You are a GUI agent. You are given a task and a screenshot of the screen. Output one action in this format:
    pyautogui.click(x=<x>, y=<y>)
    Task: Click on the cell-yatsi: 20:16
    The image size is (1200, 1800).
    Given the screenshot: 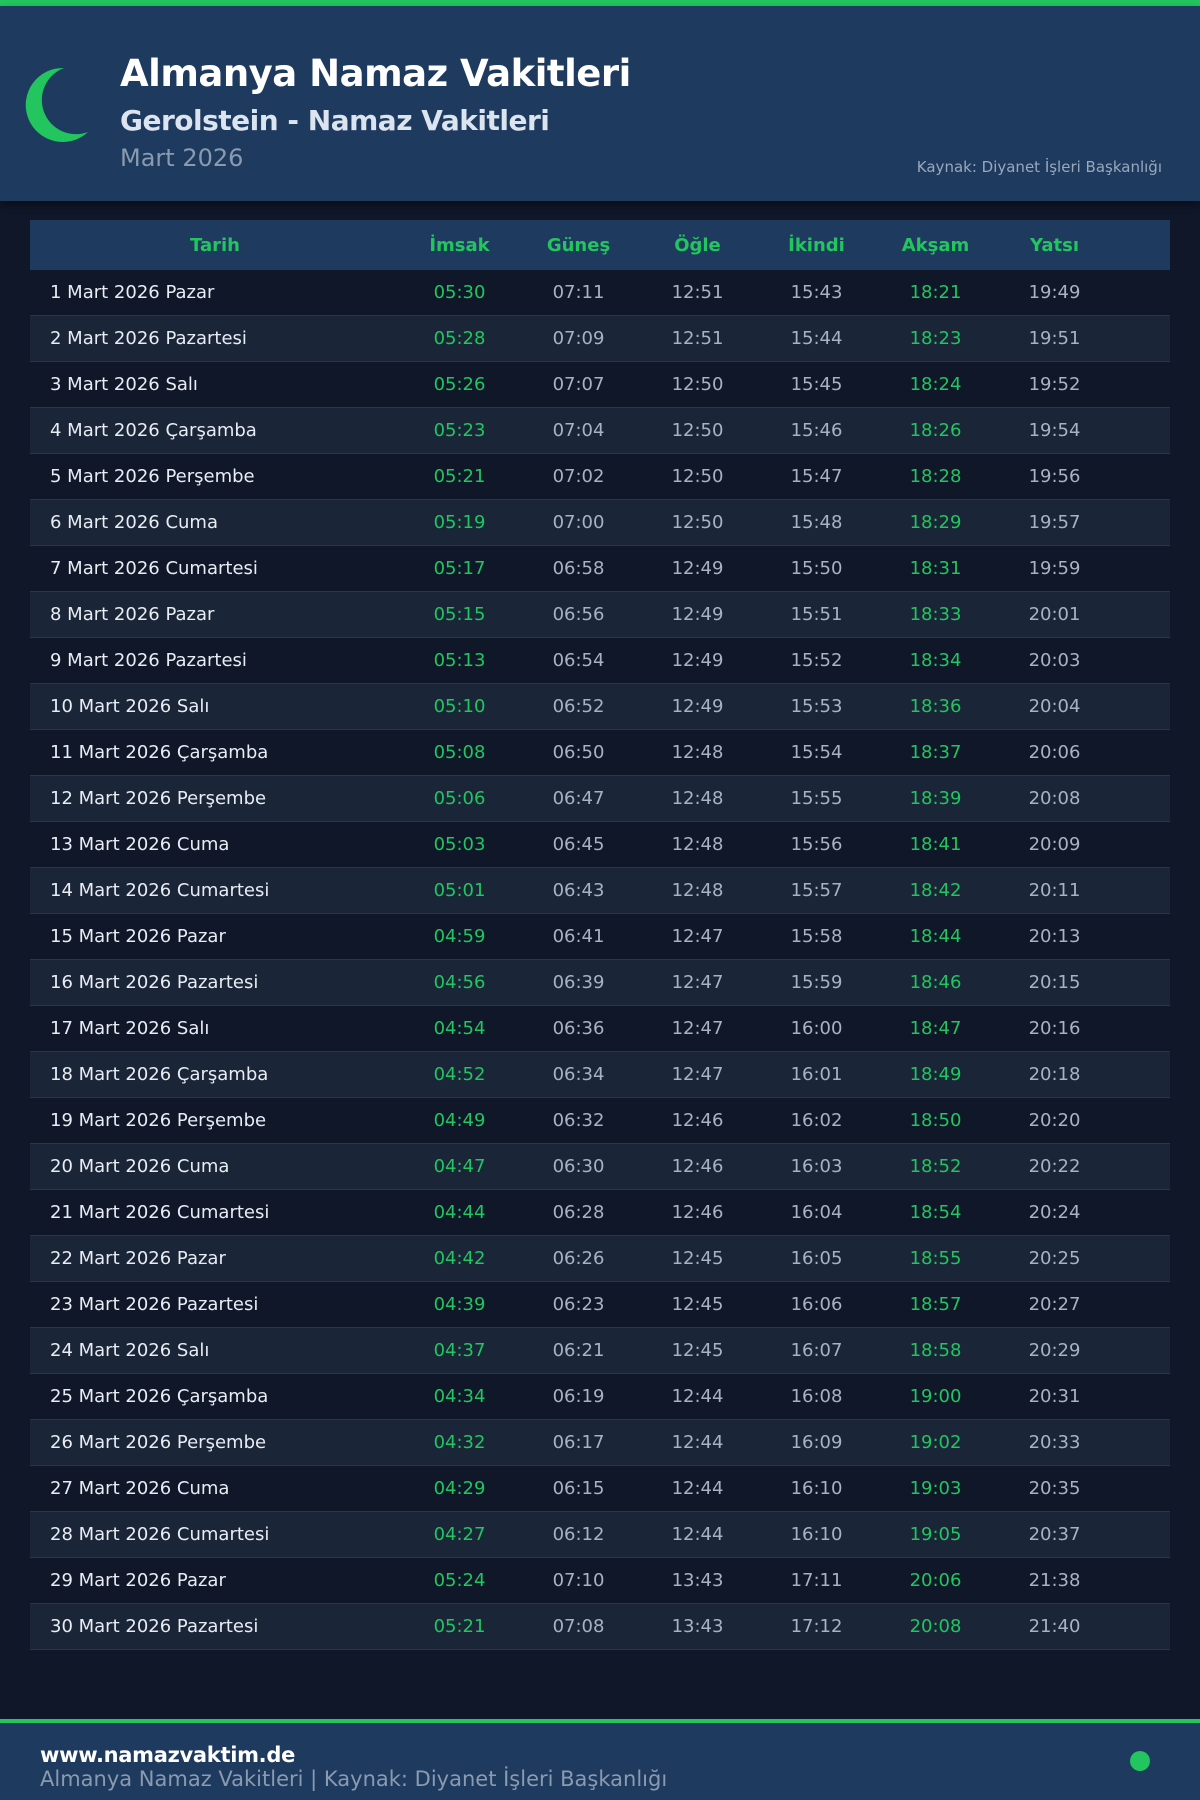 What is the action you would take?
    pyautogui.click(x=1054, y=1028)
    